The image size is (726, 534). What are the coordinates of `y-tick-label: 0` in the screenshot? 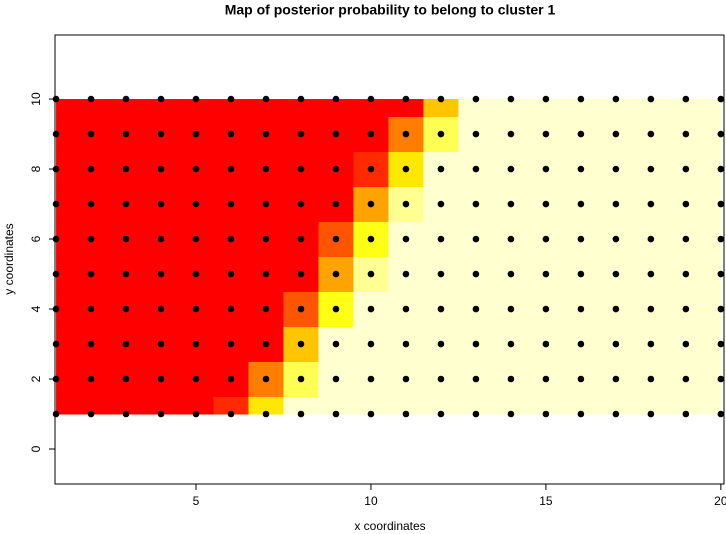 It's located at (36, 448).